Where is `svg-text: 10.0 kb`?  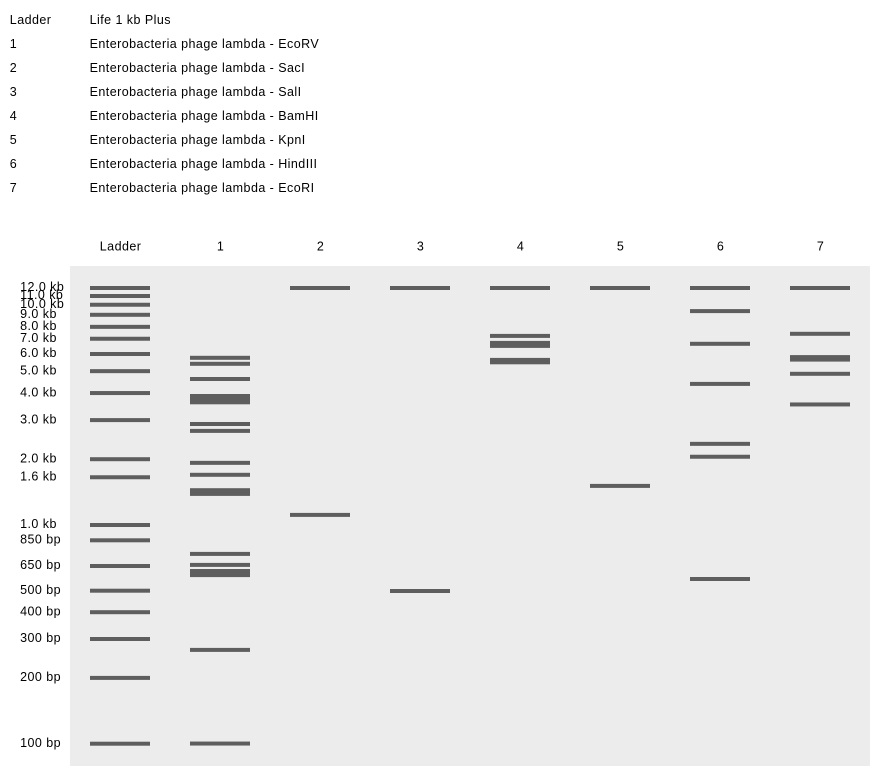 svg-text: 10.0 kb is located at coordinates (42, 304).